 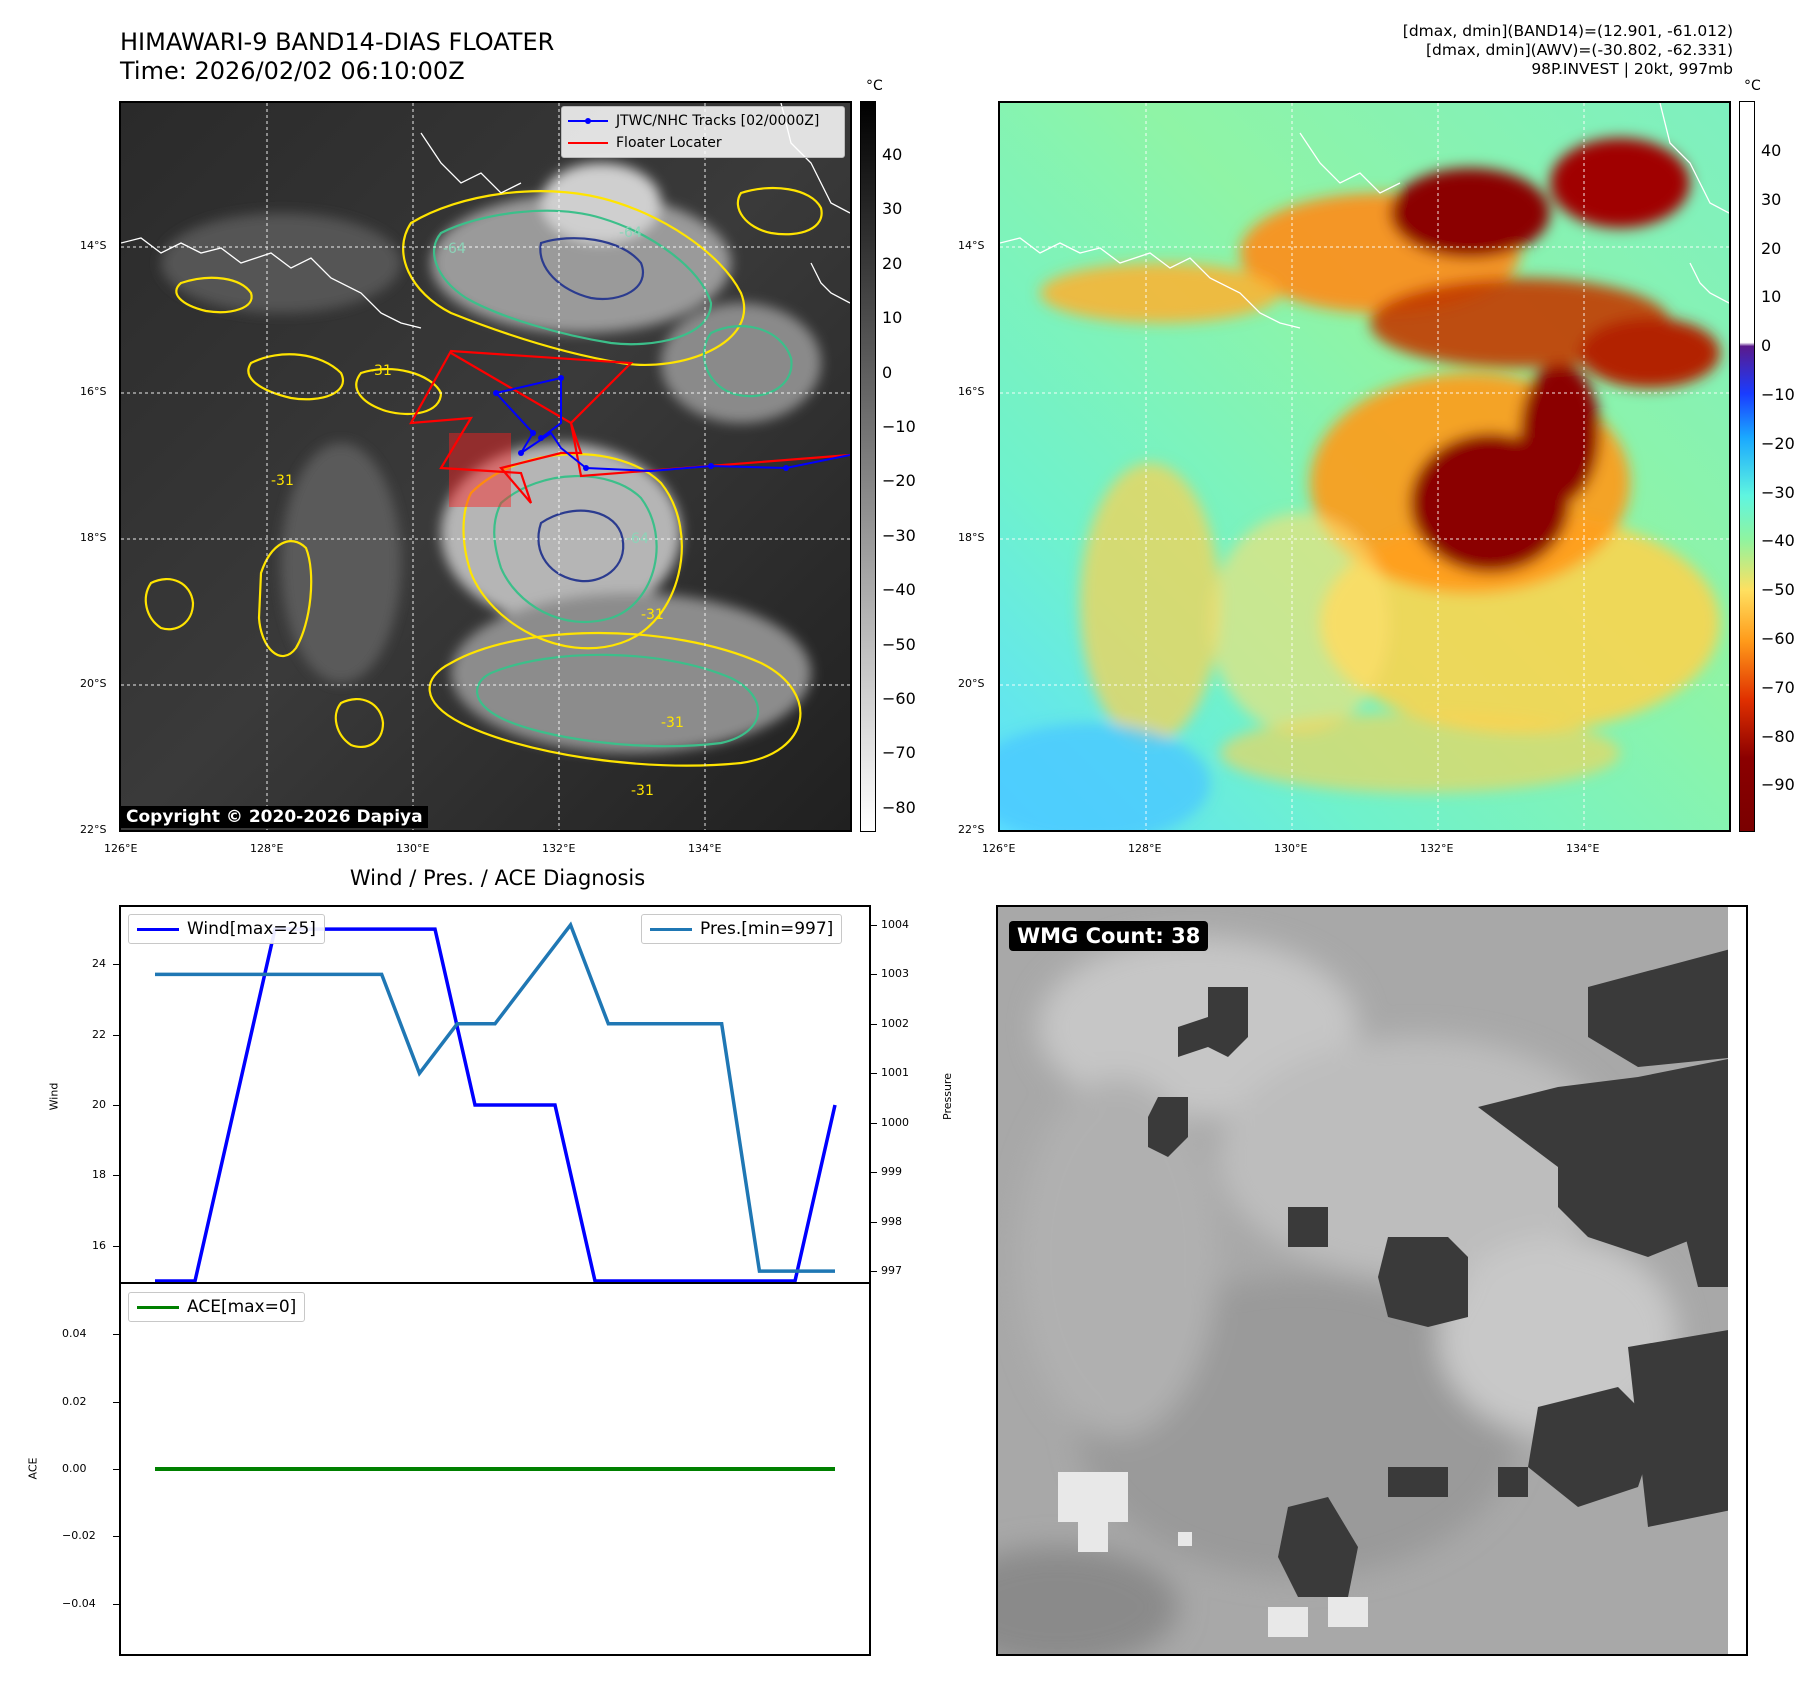 I want to click on awv-colorbar-tick-label: 30, so click(x=1771, y=199).